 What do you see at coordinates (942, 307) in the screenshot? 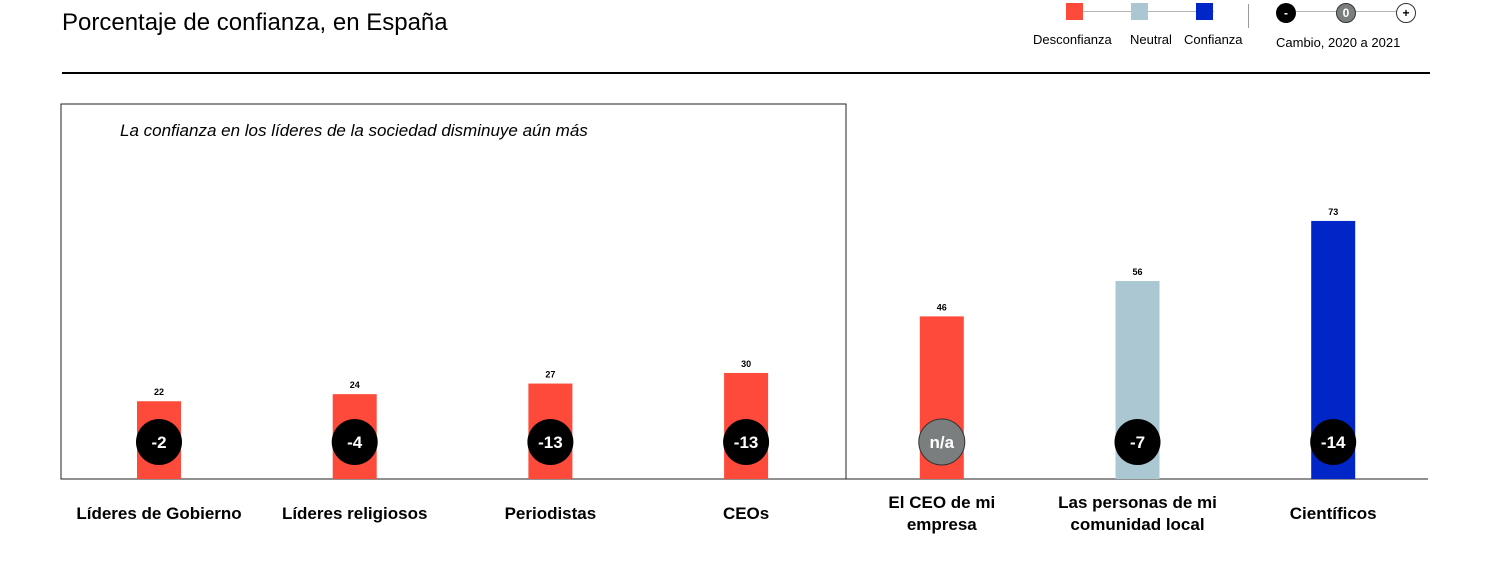
I see `bar-value-label-4: 46` at bounding box center [942, 307].